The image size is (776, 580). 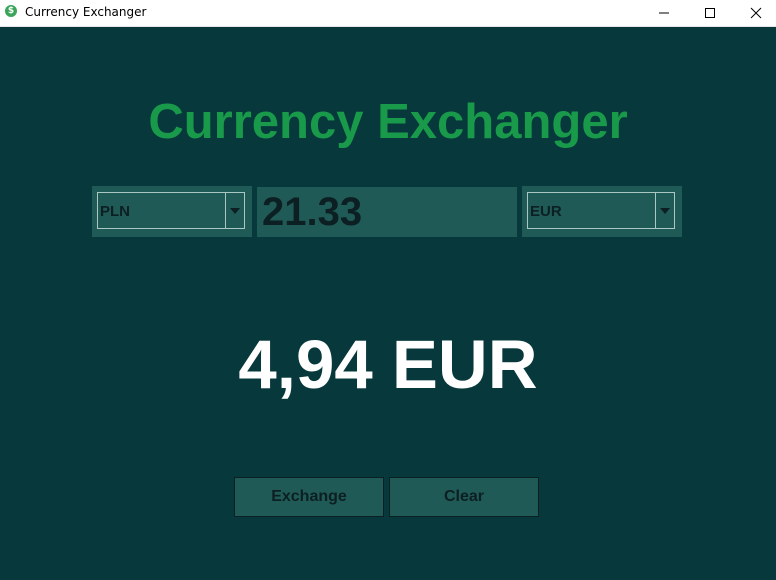 I want to click on to-currency-frame: EUR, so click(x=602, y=211).